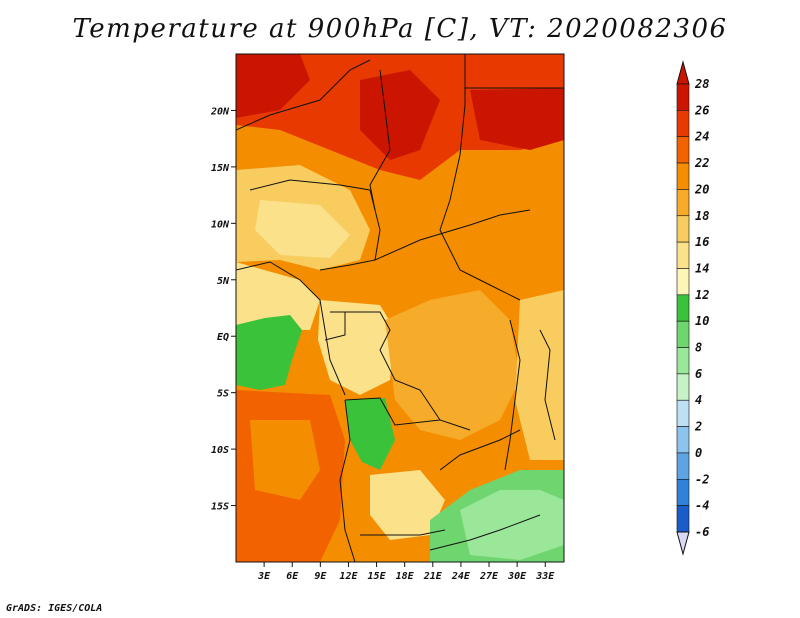 The height and width of the screenshot is (618, 800). Describe the element at coordinates (698, 400) in the screenshot. I see `colorbar-label: 4` at that location.